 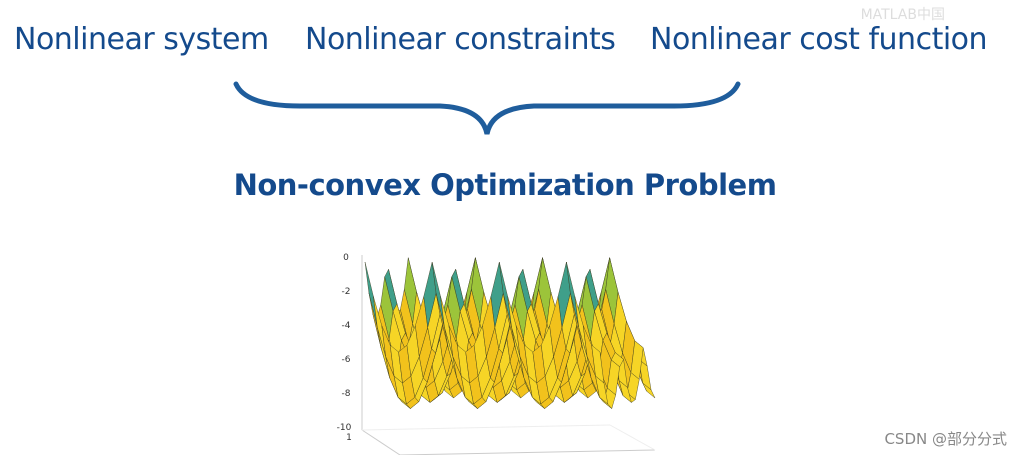 What do you see at coordinates (346, 326) in the screenshot?
I see `z-tick-label: -4` at bounding box center [346, 326].